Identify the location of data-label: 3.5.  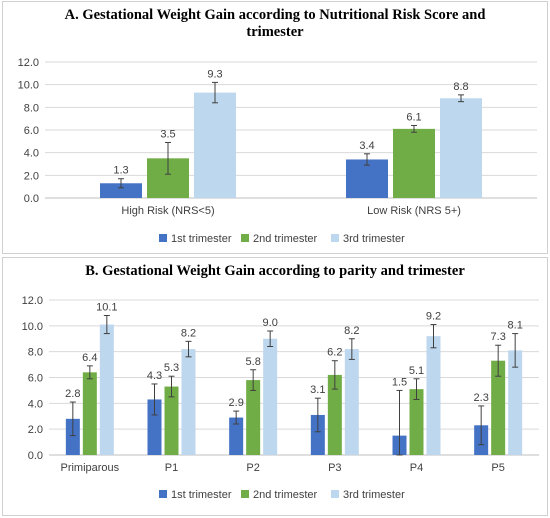
(167, 134).